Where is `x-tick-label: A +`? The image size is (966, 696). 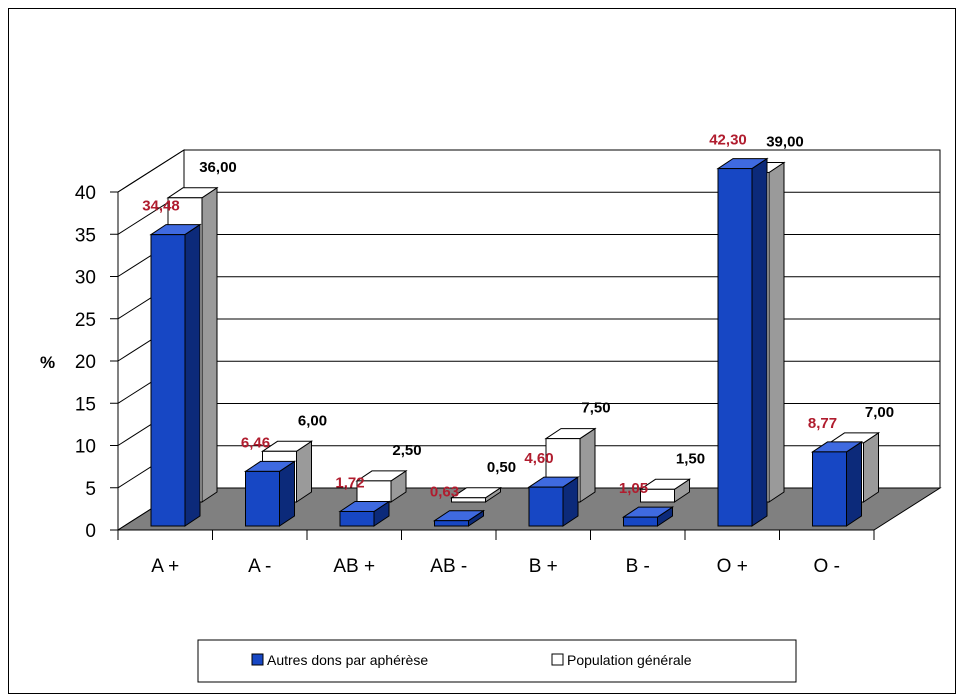
x-tick-label: A + is located at coordinates (165, 566).